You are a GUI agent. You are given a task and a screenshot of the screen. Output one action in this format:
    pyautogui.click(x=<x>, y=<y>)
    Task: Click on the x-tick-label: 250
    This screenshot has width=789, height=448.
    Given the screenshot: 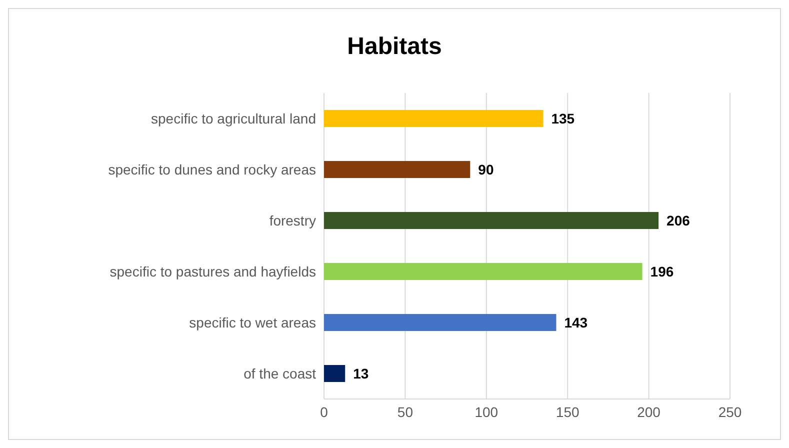 What is the action you would take?
    pyautogui.click(x=730, y=412)
    